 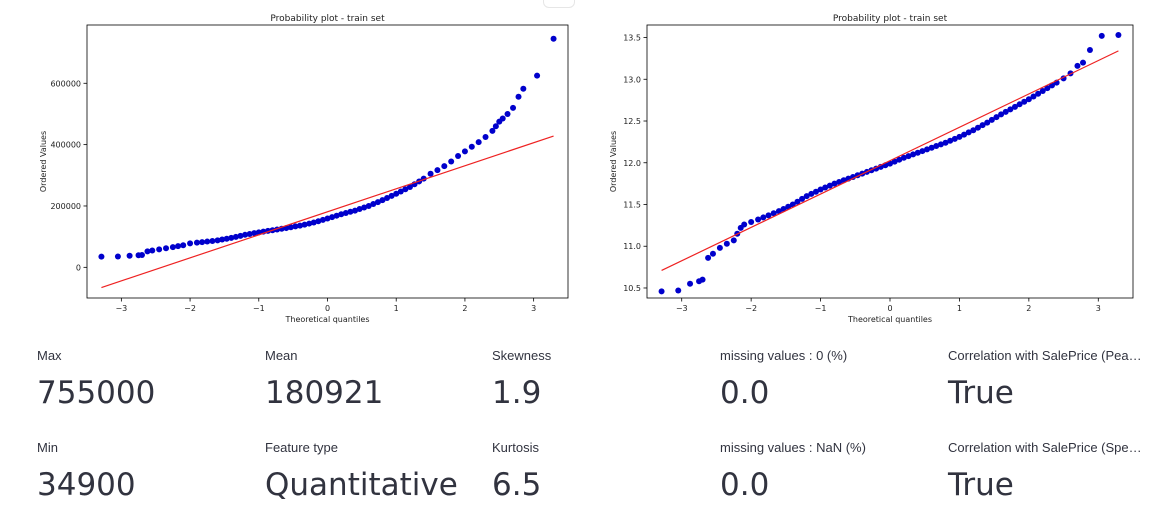 What do you see at coordinates (559, 4) in the screenshot?
I see `toolbar-badge` at bounding box center [559, 4].